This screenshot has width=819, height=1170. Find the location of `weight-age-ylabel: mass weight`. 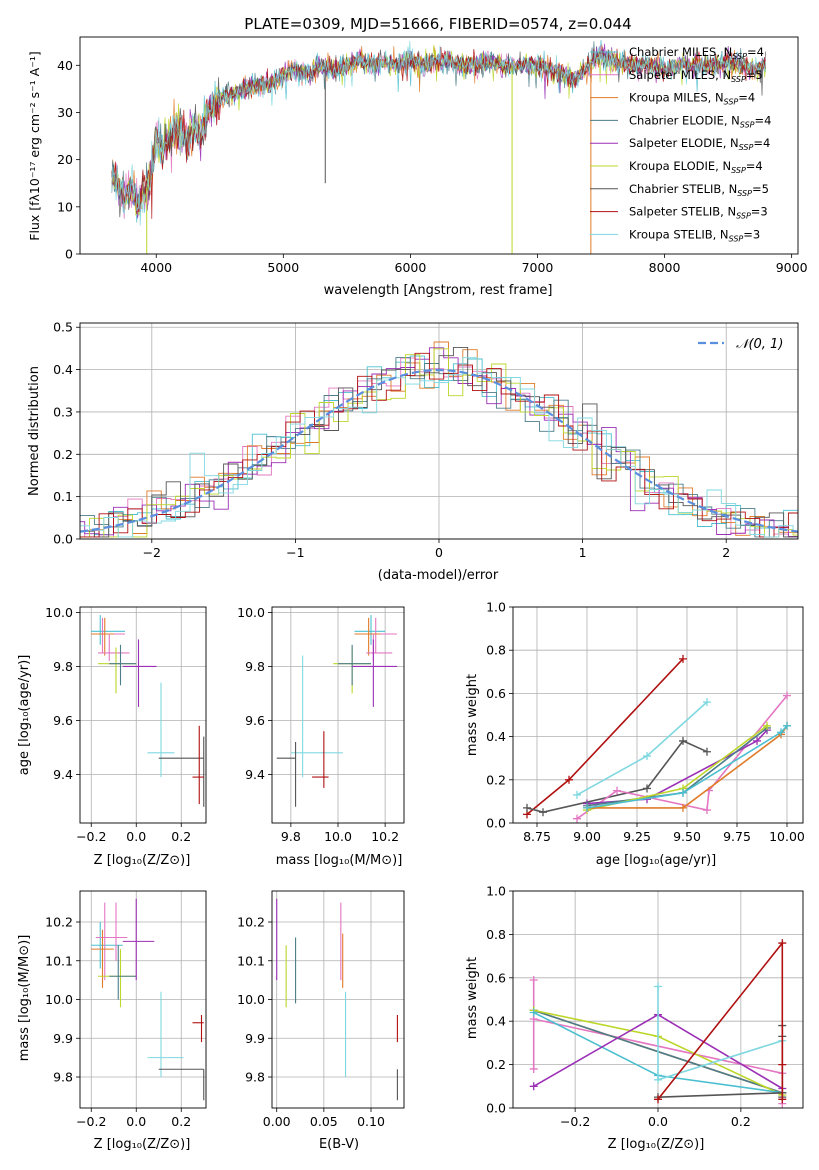

weight-age-ylabel: mass weight is located at coordinates (472, 715).